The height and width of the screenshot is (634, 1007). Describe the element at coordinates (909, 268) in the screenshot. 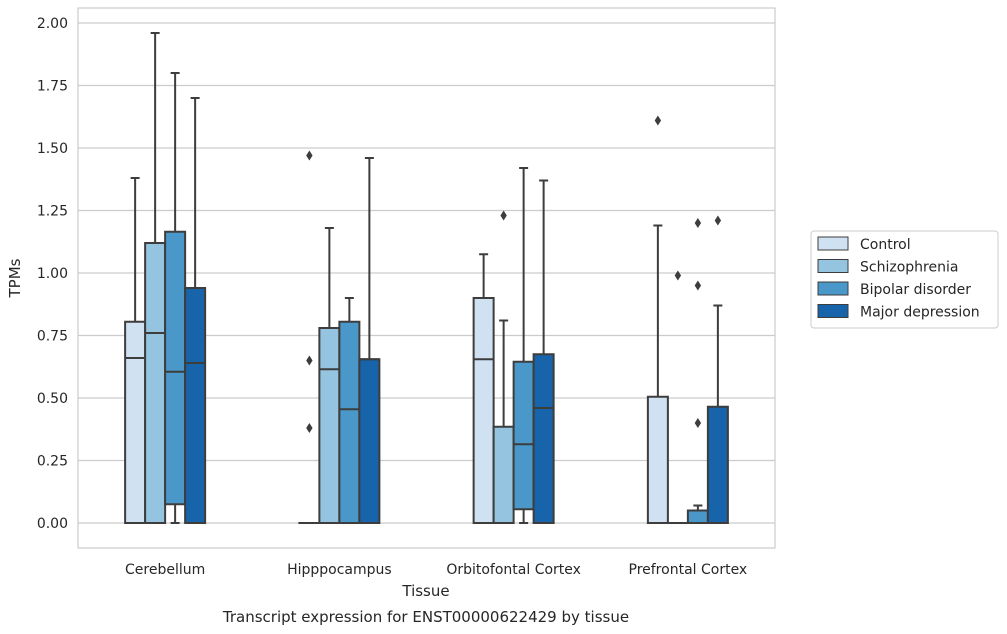

I see `legend-label: Schizophrenia` at that location.